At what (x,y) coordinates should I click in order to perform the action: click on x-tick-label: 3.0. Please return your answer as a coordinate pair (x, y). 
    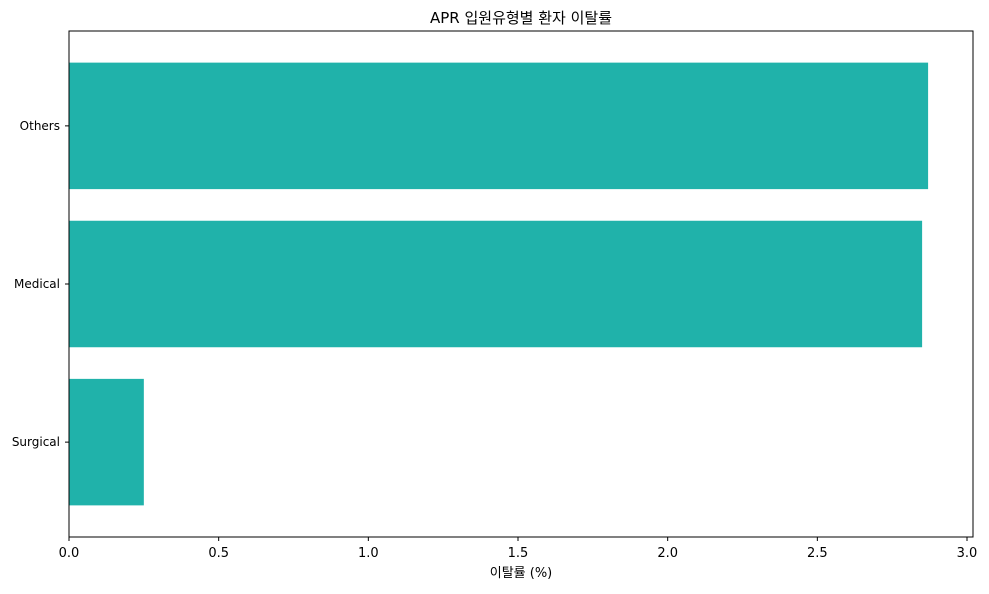
    Looking at the image, I should click on (967, 553).